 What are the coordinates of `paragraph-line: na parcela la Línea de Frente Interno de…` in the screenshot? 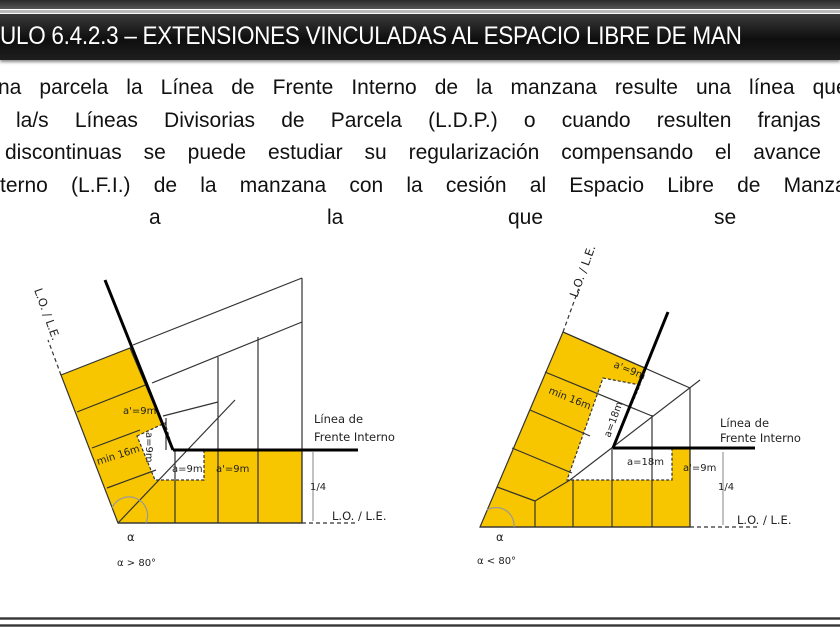 It's located at (420, 87).